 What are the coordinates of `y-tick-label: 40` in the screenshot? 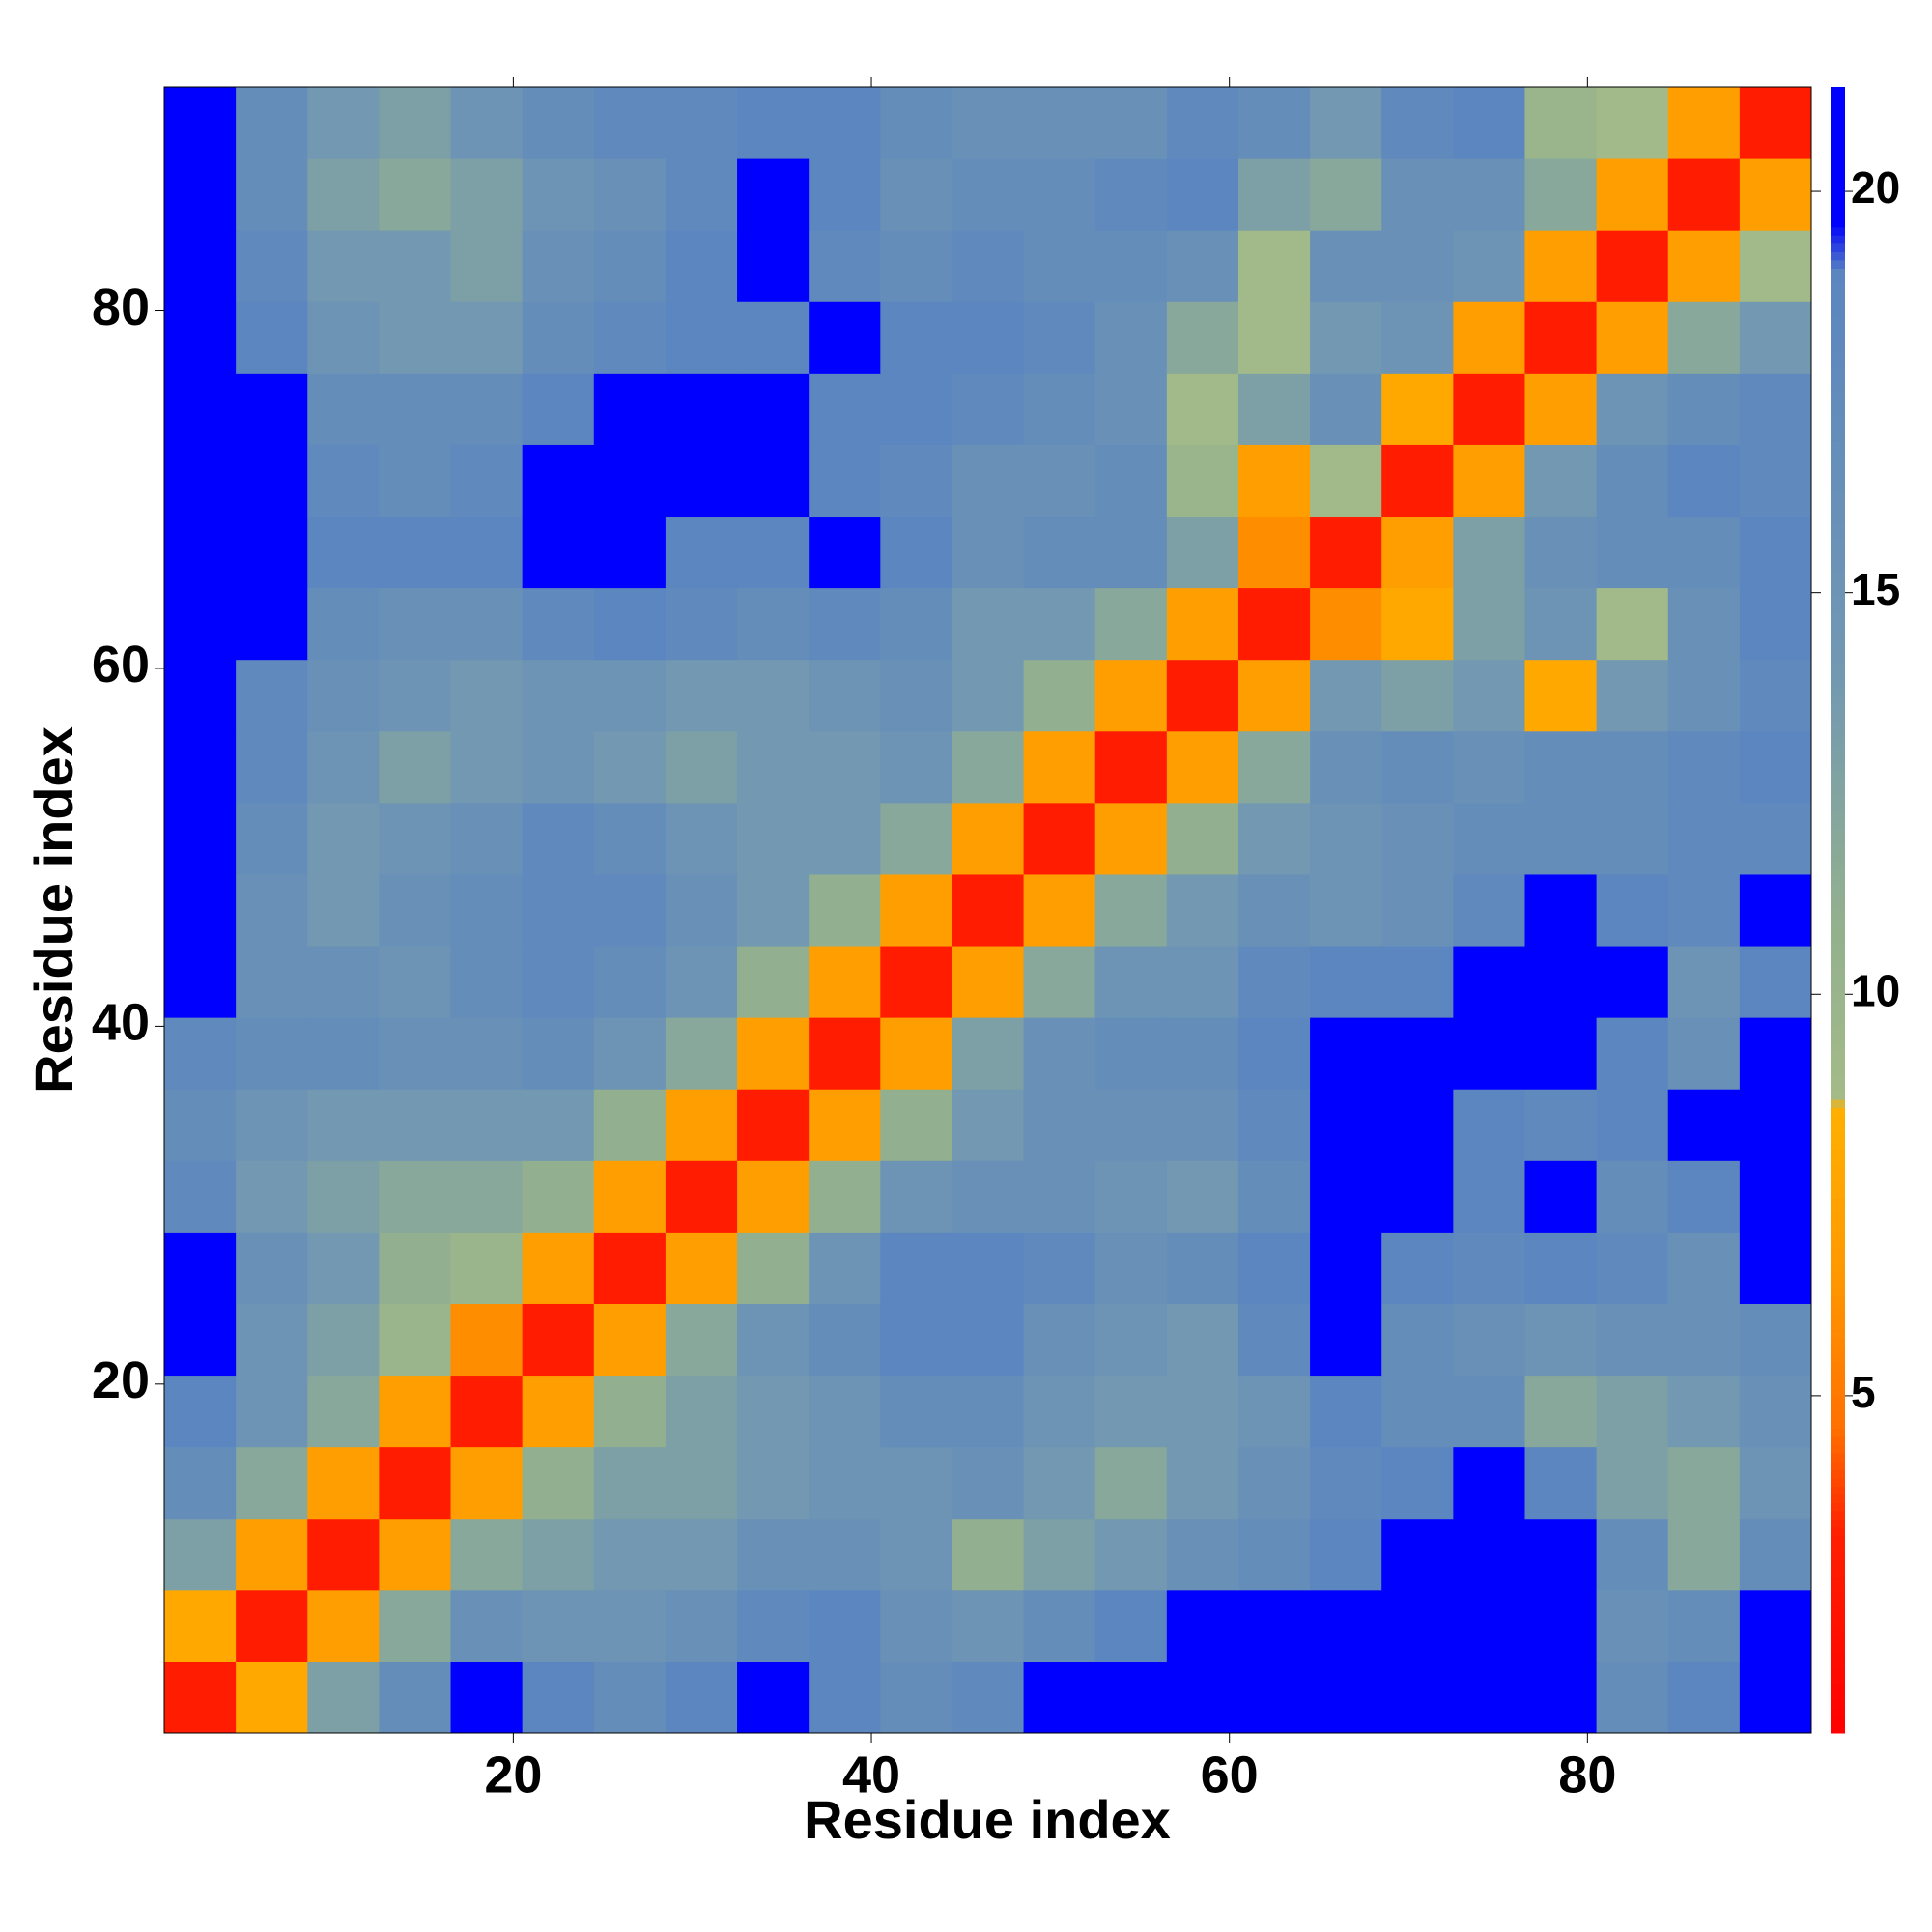 It's located at (121, 1023).